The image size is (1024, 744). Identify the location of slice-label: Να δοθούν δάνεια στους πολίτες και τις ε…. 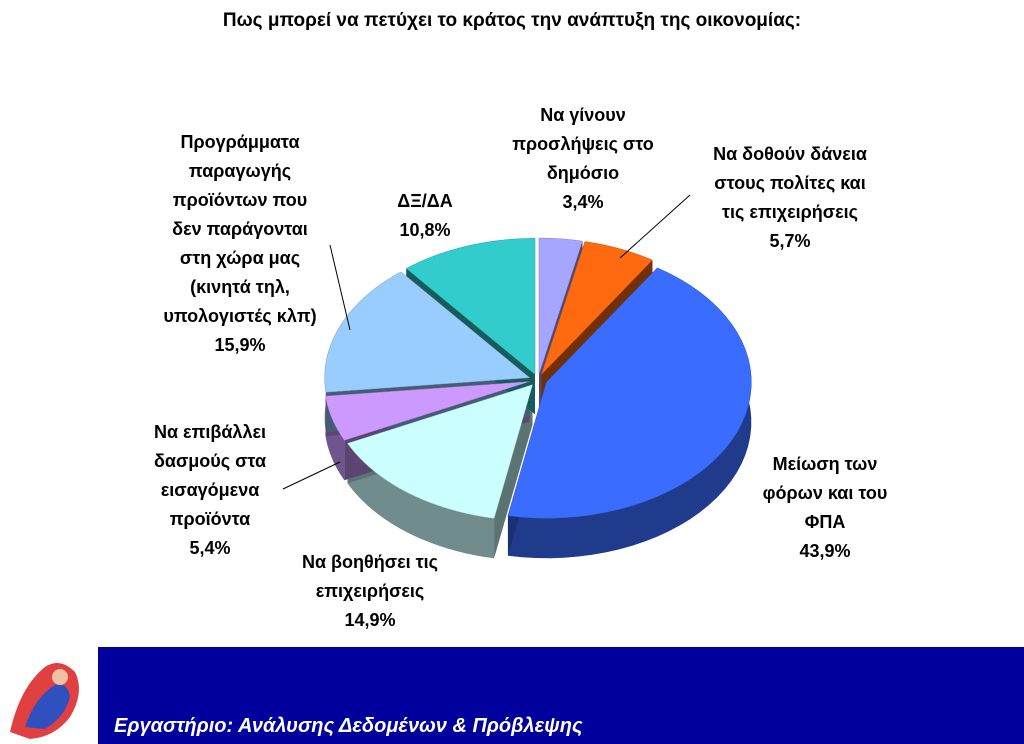
(790, 198).